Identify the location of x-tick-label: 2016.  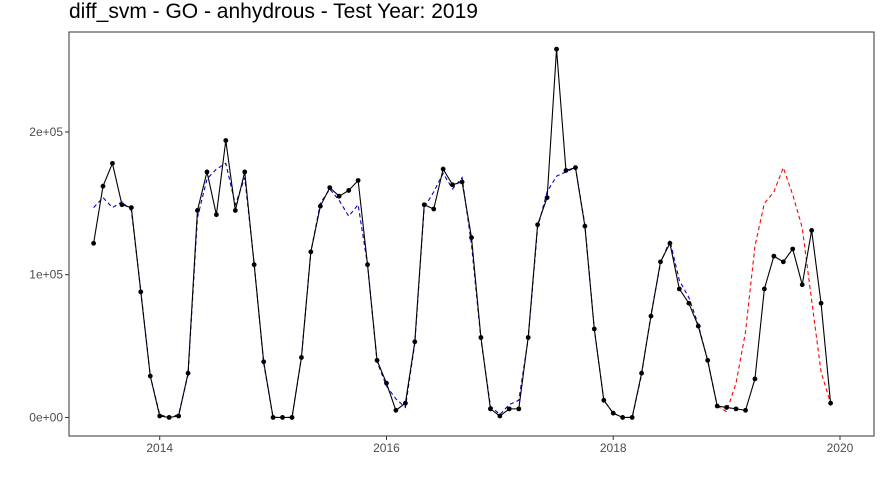
(386, 448).